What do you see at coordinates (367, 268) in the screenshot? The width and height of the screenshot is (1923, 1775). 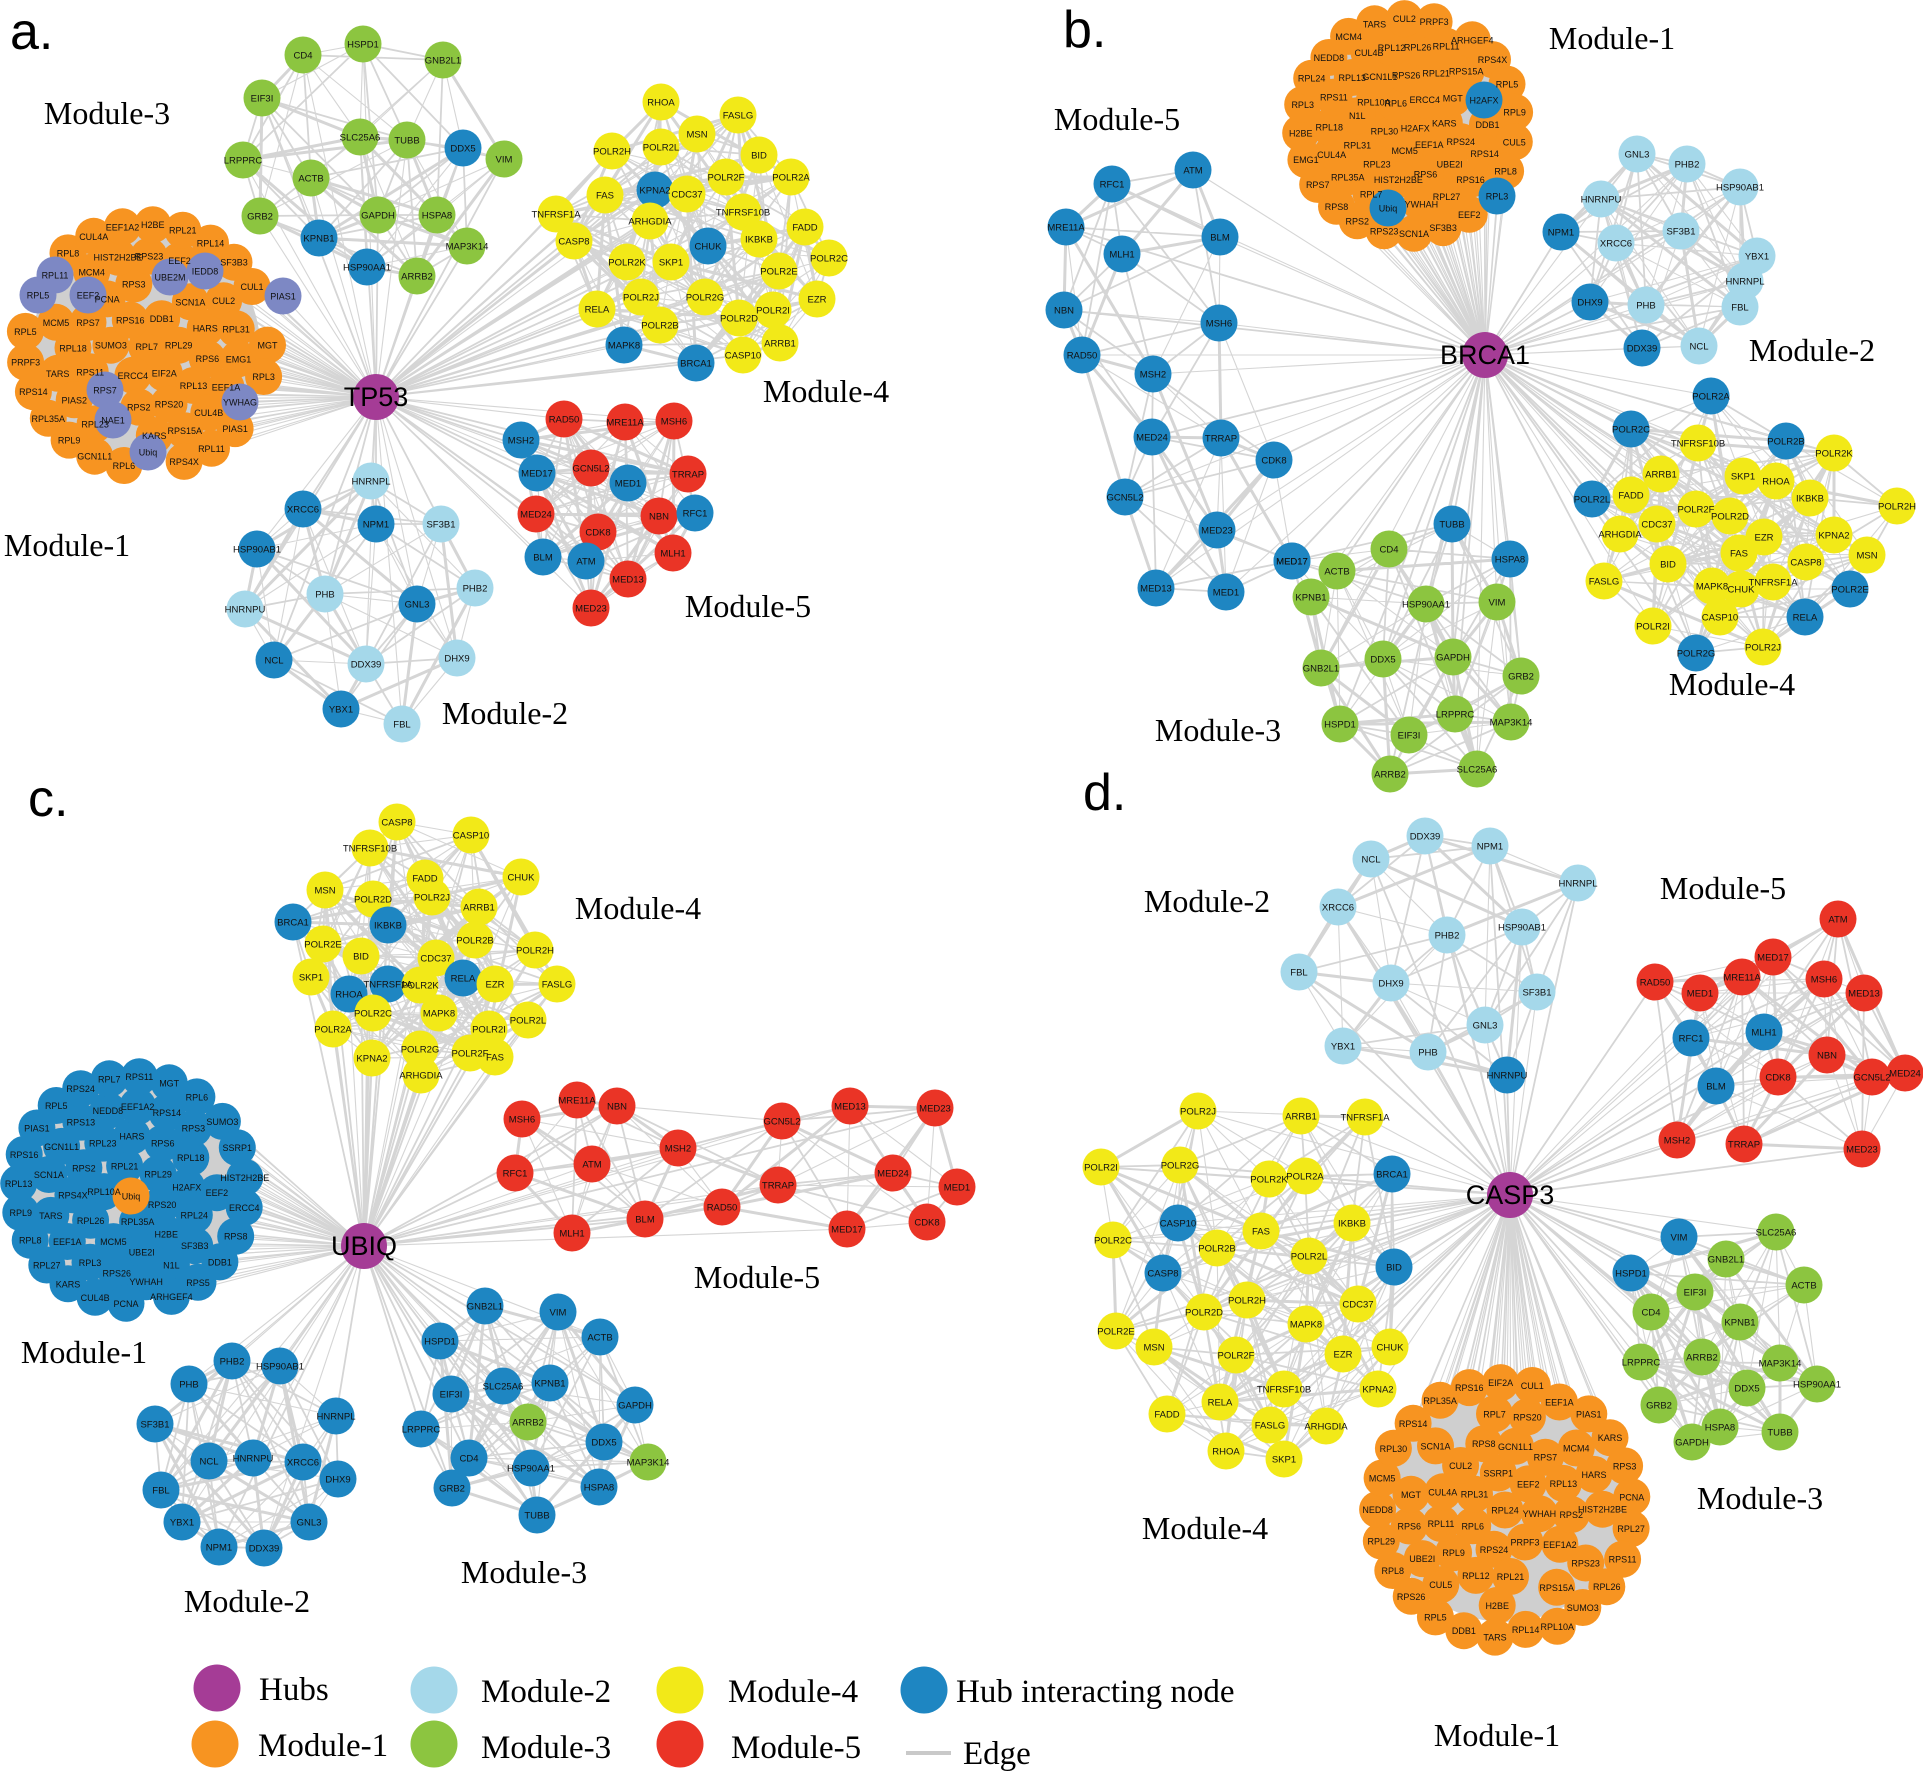 I see `svg-text: HSP90AA1` at bounding box center [367, 268].